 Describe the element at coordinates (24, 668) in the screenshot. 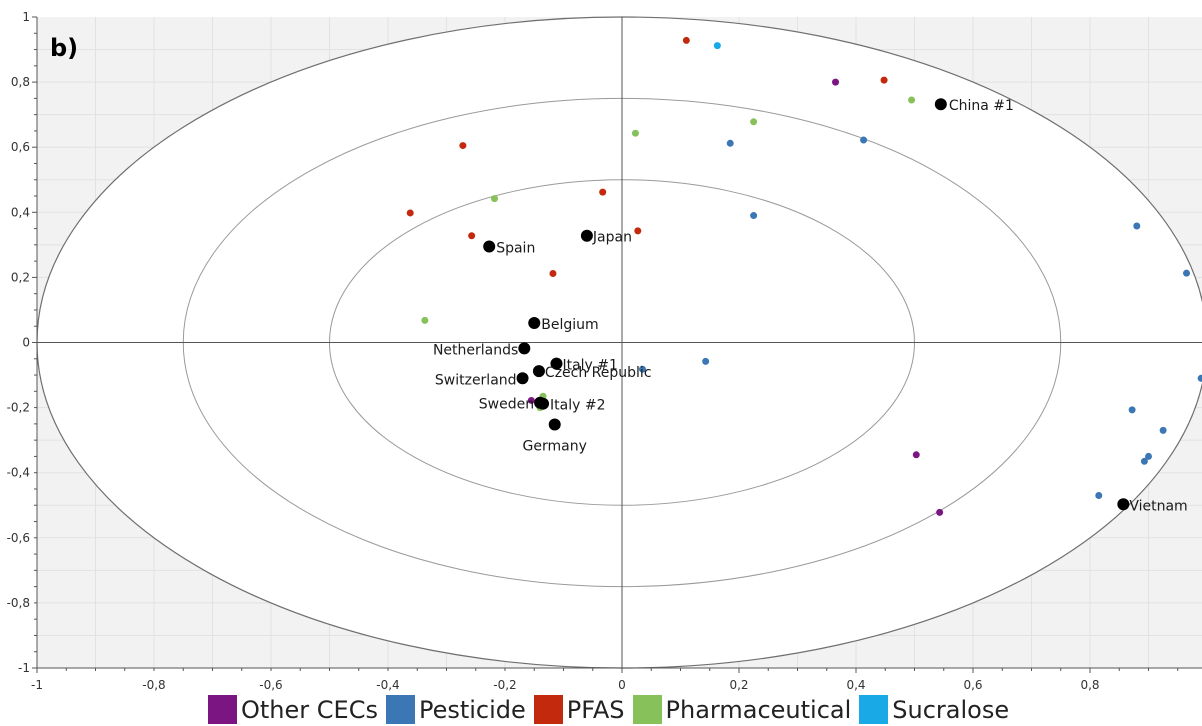

I see `y-tick-label: -1` at that location.